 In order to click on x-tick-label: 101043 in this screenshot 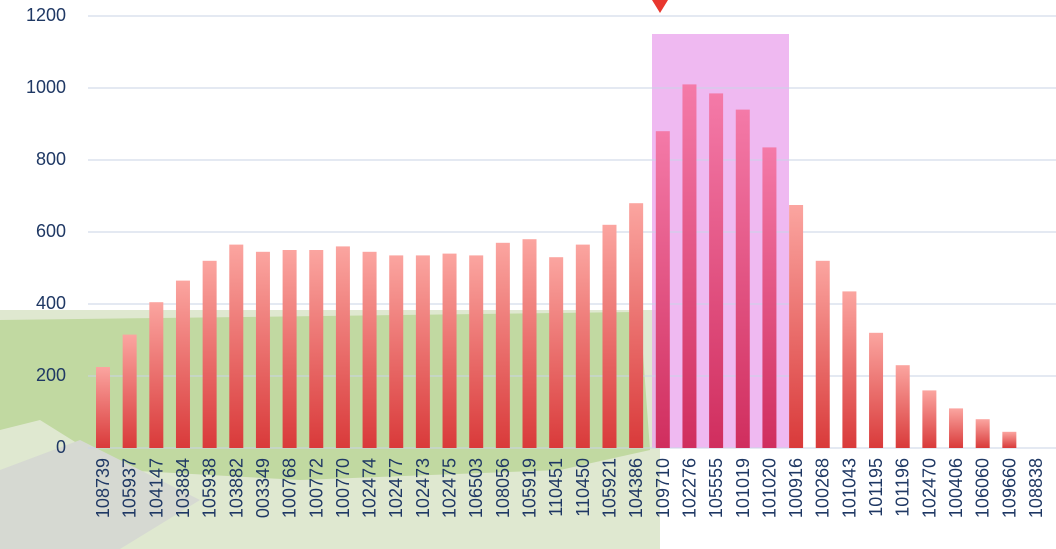, I will do `click(849, 488)`.